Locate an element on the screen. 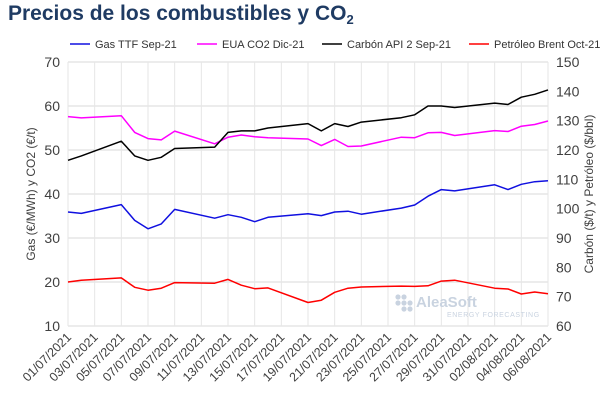 The width and height of the screenshot is (600, 416). y-axis-right-label: Carbón ($/t) y Petróleo ($/bbl) is located at coordinates (589, 194).